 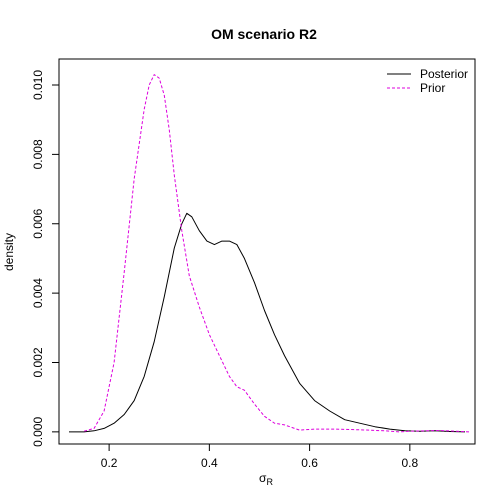 I want to click on y-axis: 0.000 0.002 0.004 0.006 0.008 0.010, so click(x=45, y=258).